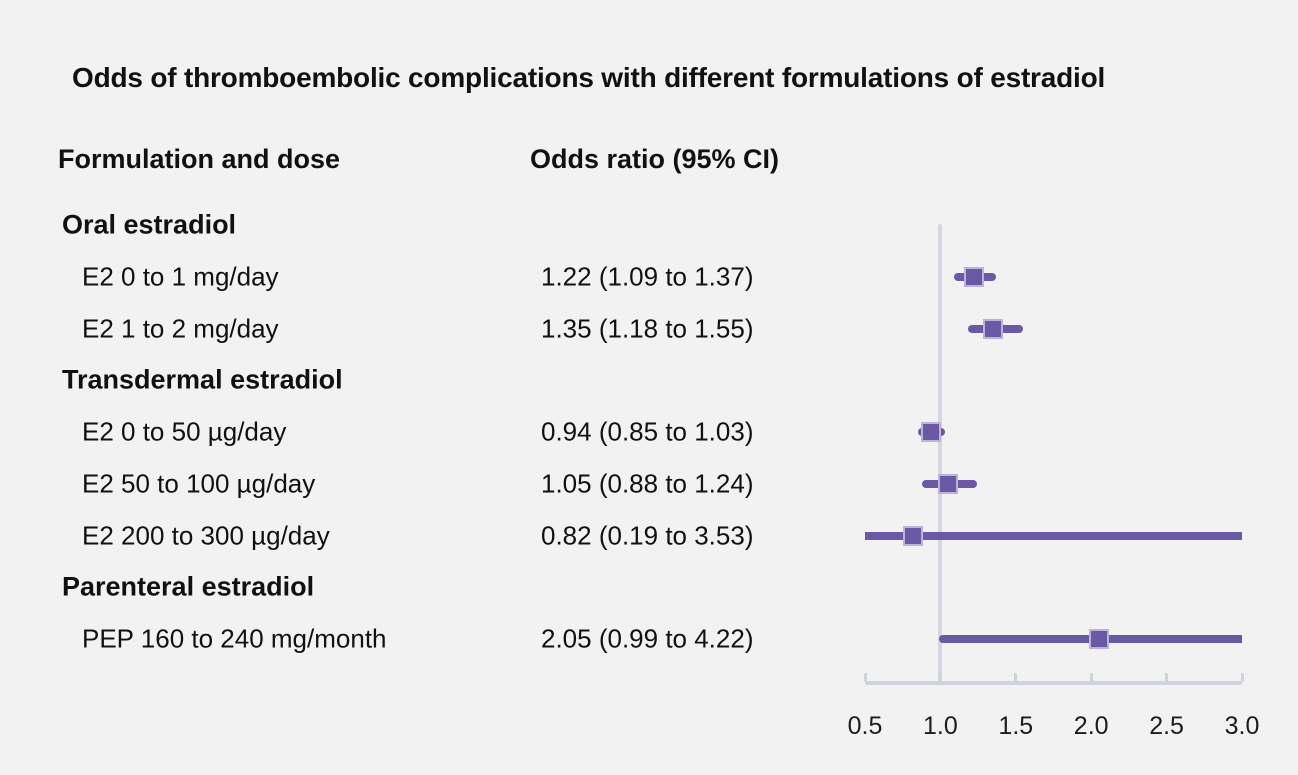  I want to click on column-header-odds-ratio: Odds ratio (95% CI), so click(655, 159).